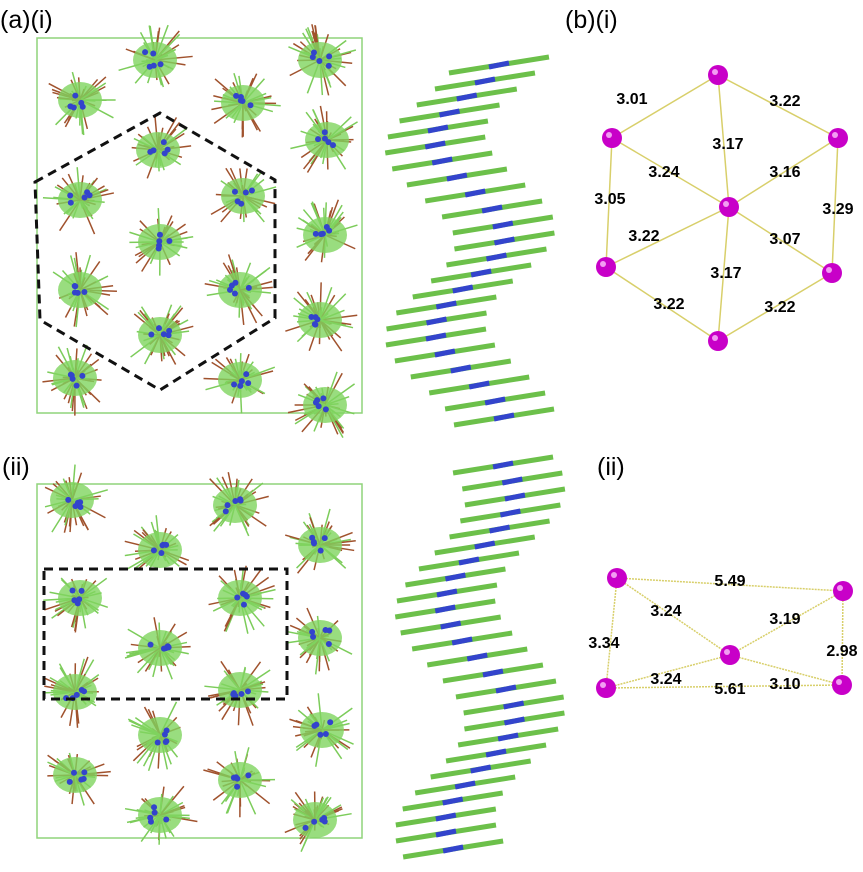  What do you see at coordinates (165, 634) in the screenshot?
I see `dashed-rectangle` at bounding box center [165, 634].